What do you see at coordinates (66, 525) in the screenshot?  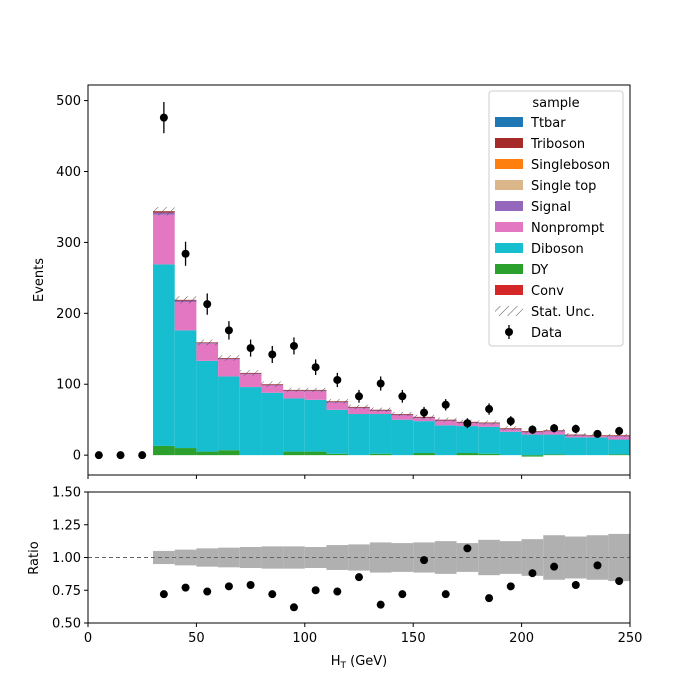 I see `ratio-y-tick-label: 1.25` at bounding box center [66, 525].